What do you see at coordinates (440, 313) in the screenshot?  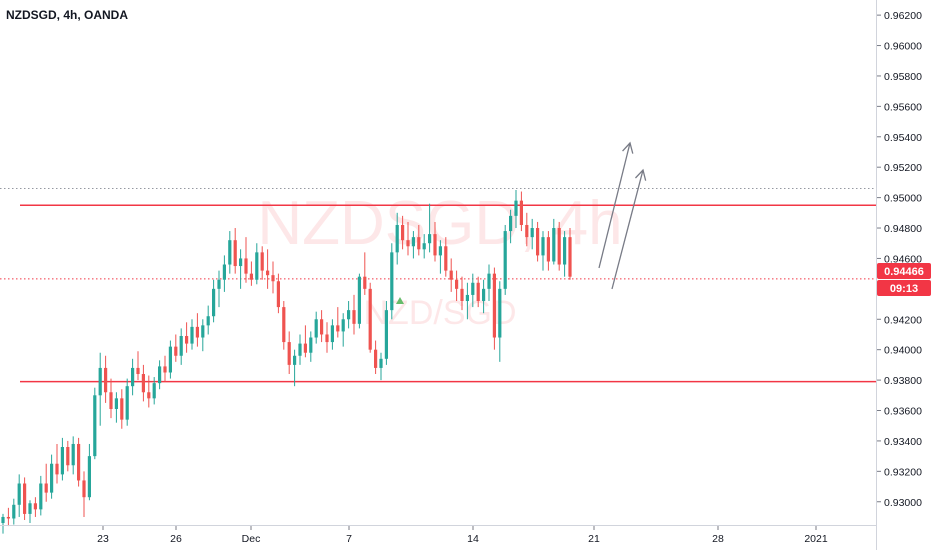 I see `watermark-pair: NZD/SGD` at bounding box center [440, 313].